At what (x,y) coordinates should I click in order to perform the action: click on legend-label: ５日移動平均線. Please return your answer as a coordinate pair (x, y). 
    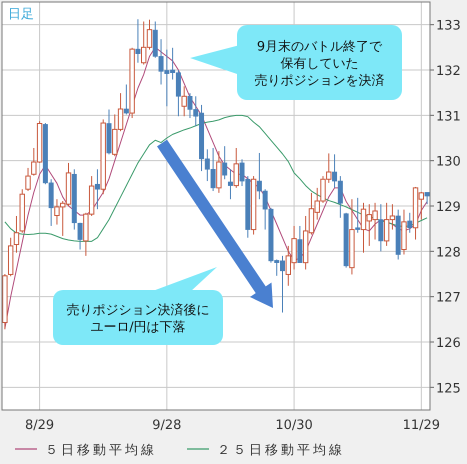
    Looking at the image, I should click on (101, 450).